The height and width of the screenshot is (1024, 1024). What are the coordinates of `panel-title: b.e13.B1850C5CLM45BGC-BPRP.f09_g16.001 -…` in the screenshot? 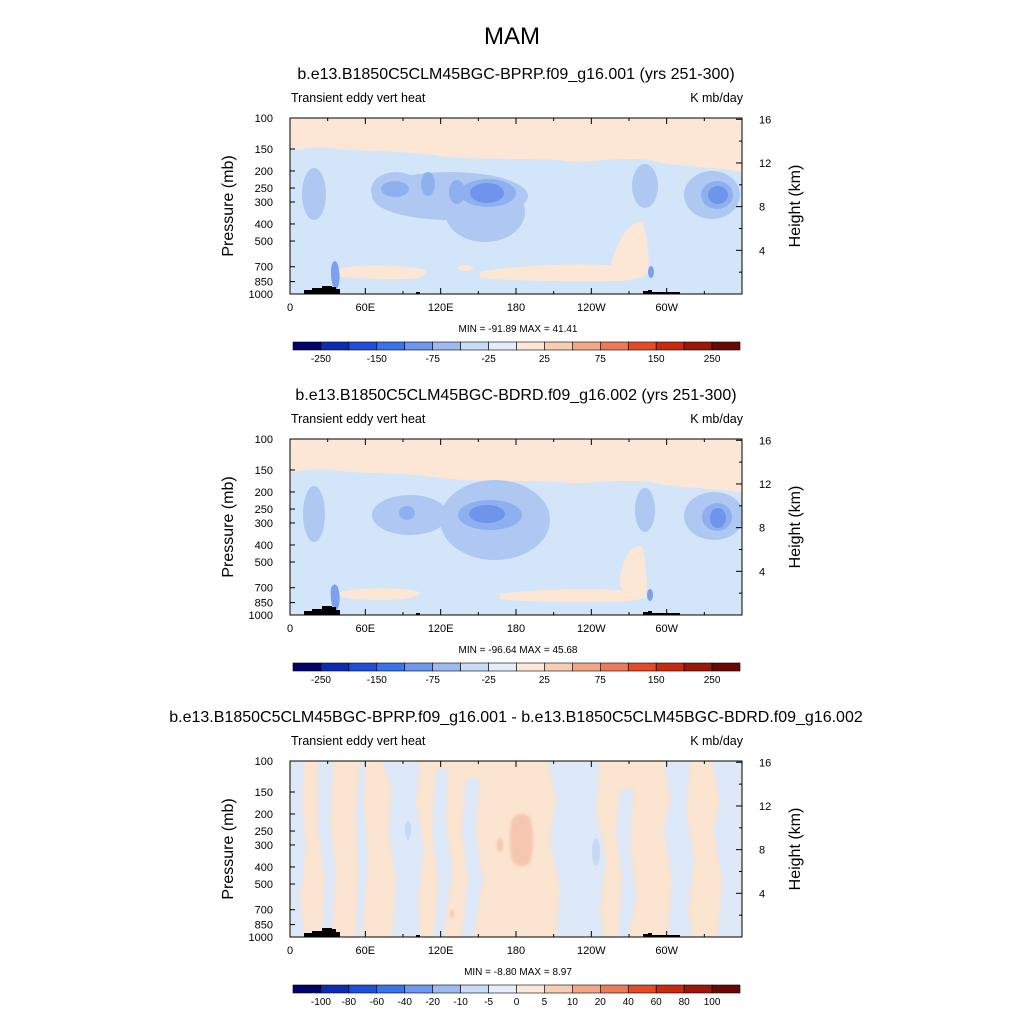 It's located at (516, 717).